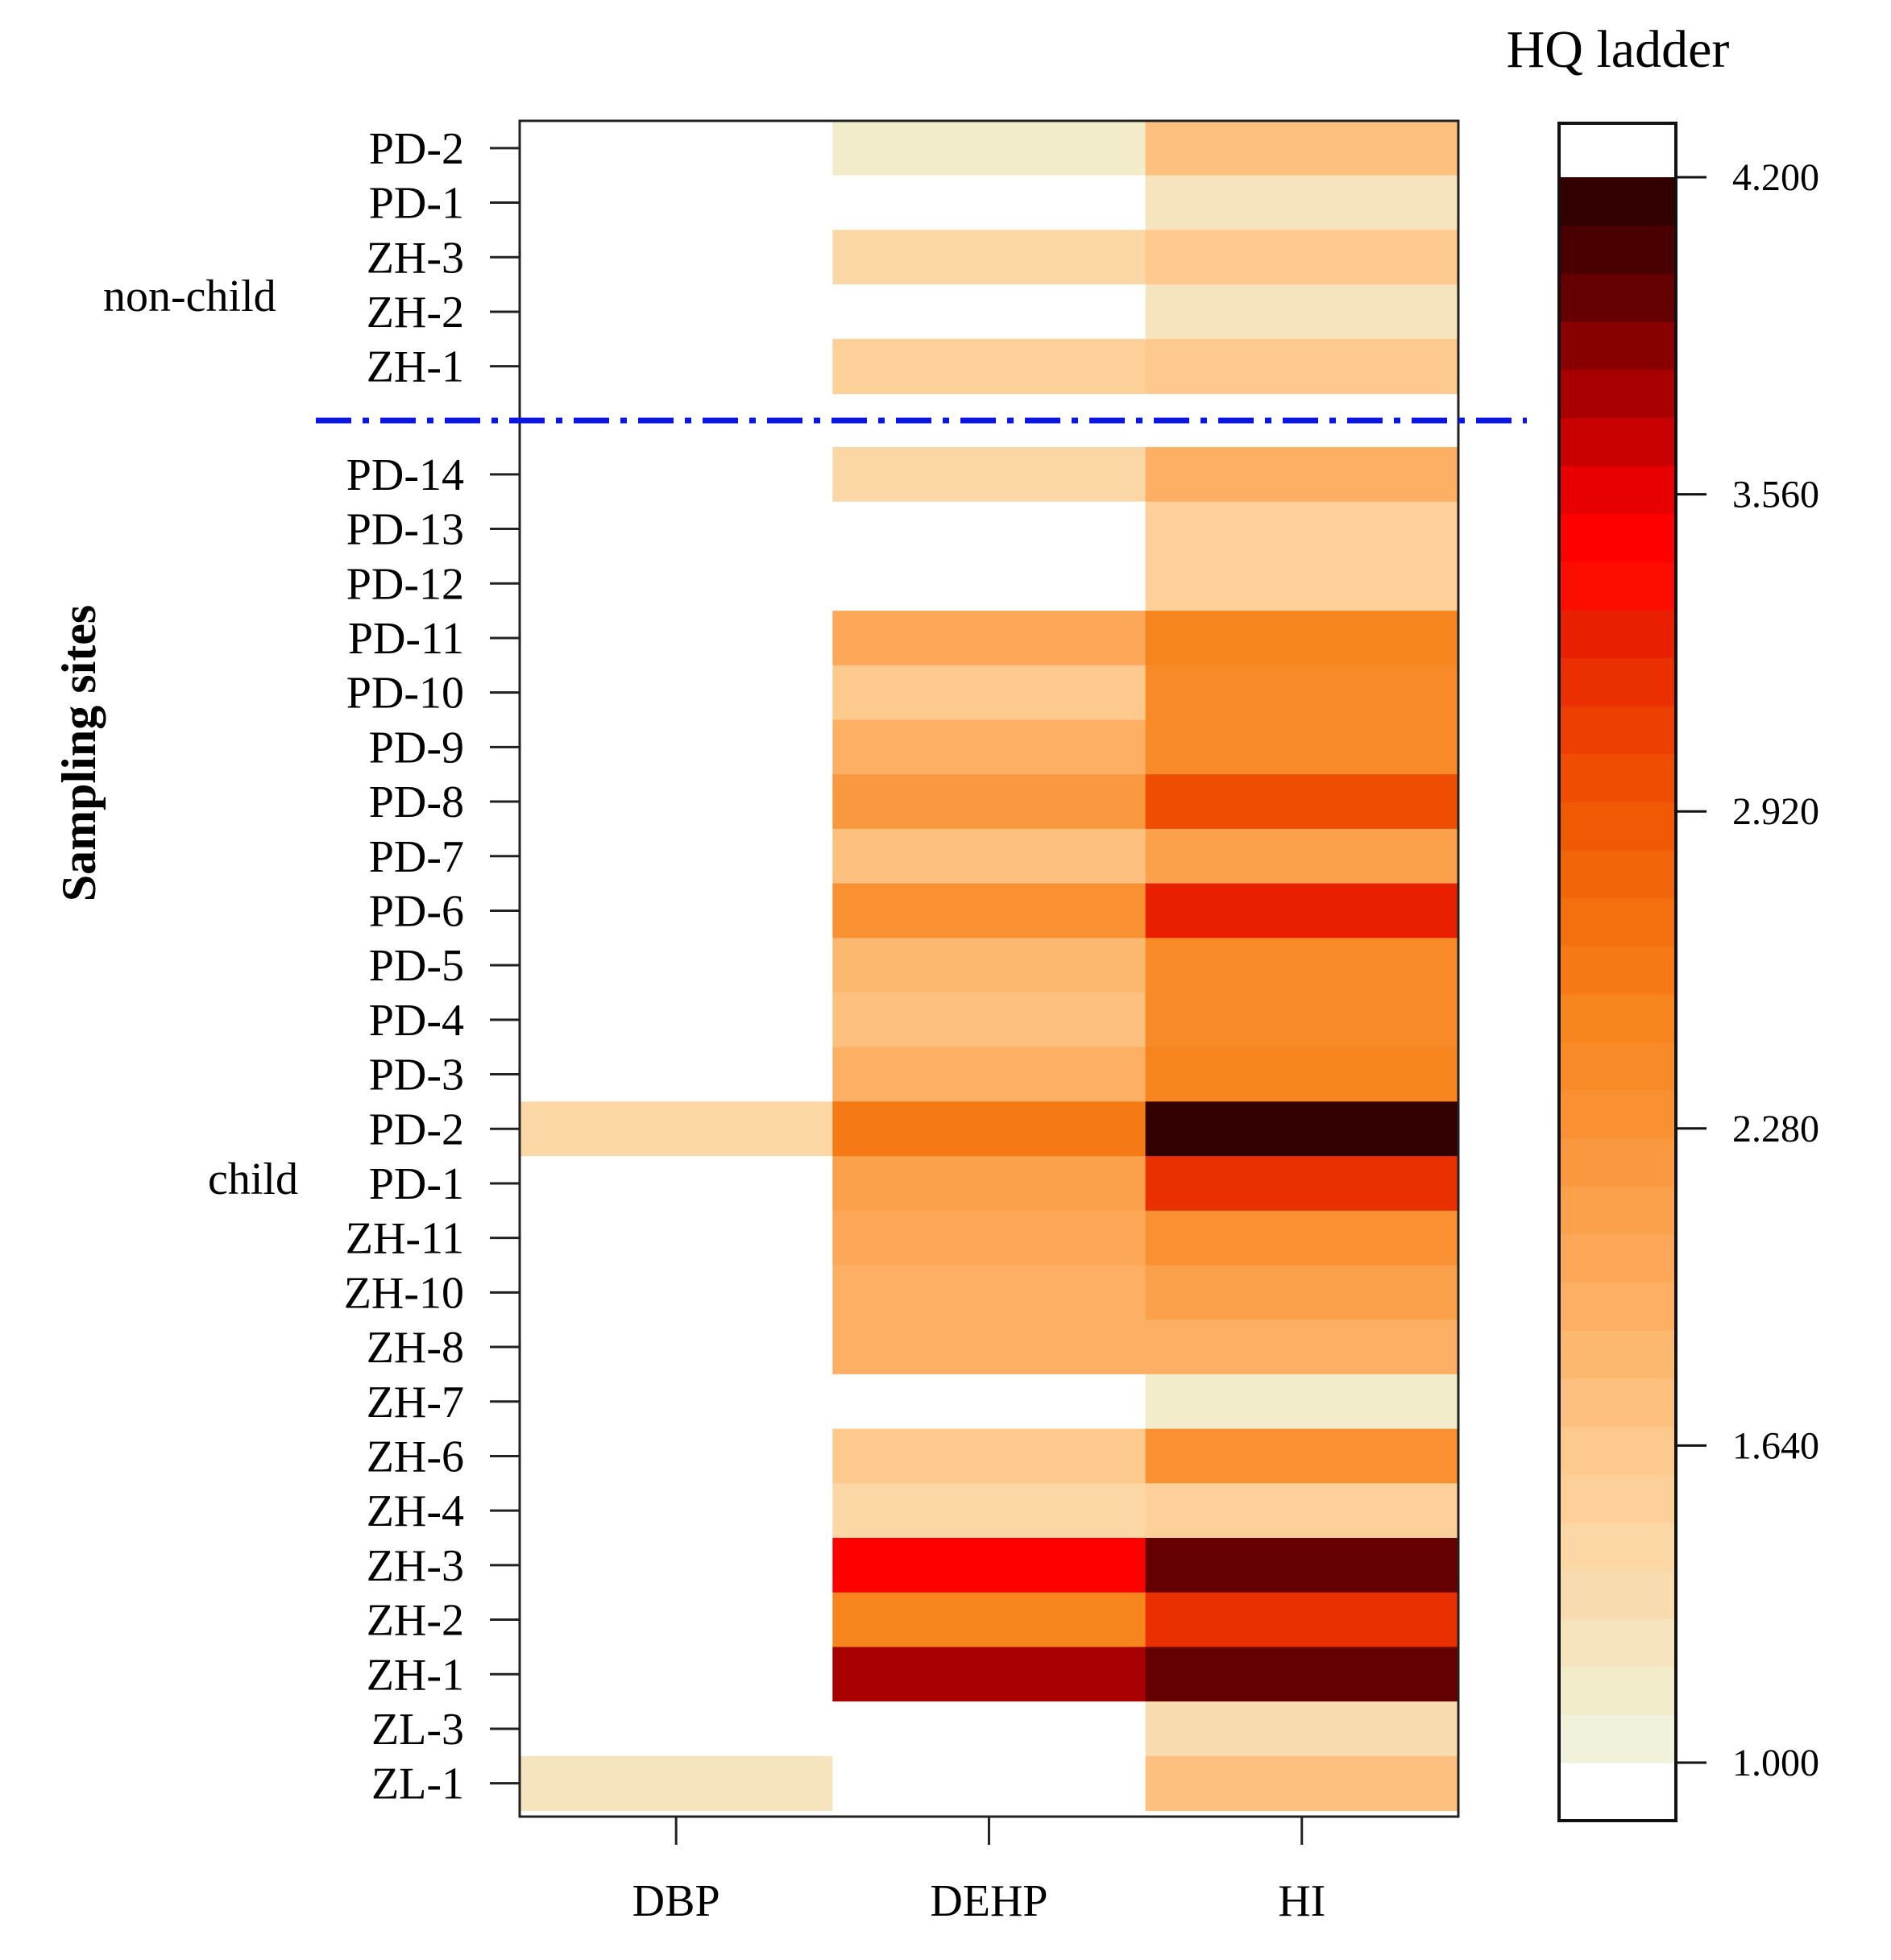  I want to click on row-tick-label: PD-1, so click(416, 204).